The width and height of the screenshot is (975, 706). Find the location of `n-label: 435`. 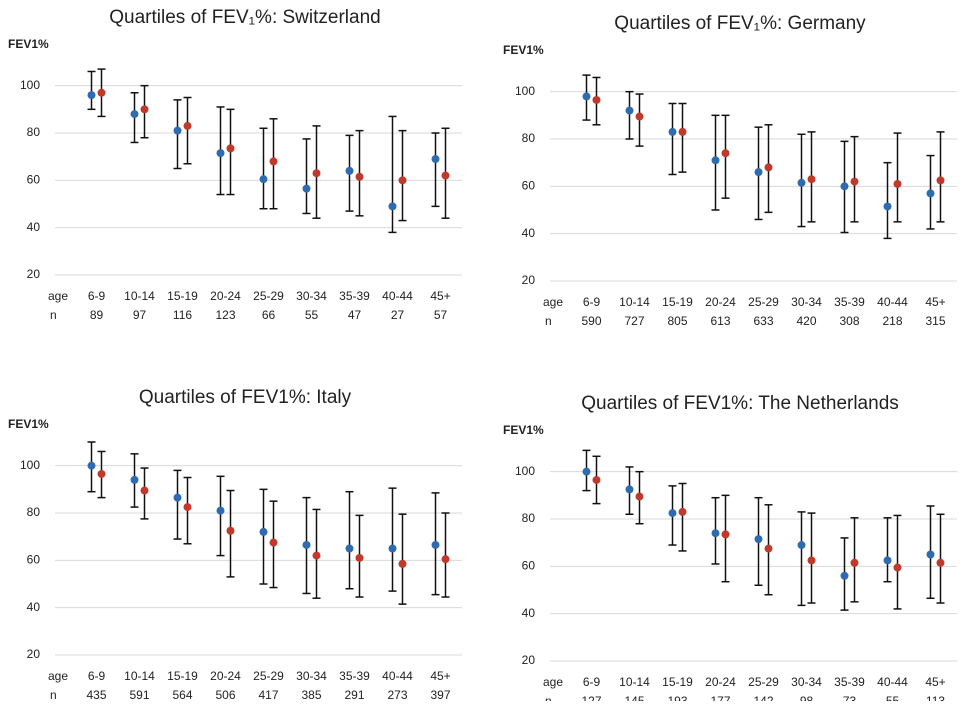

n-label: 435 is located at coordinates (96, 694).